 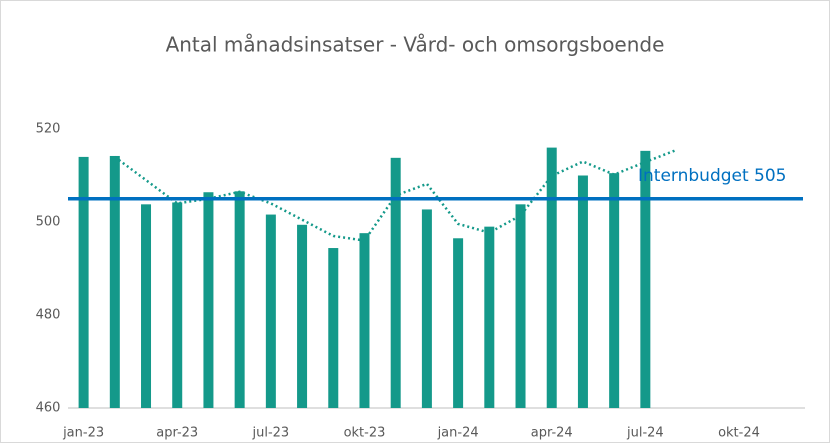 What do you see at coordinates (48, 129) in the screenshot?
I see `y-tick-label: 520` at bounding box center [48, 129].